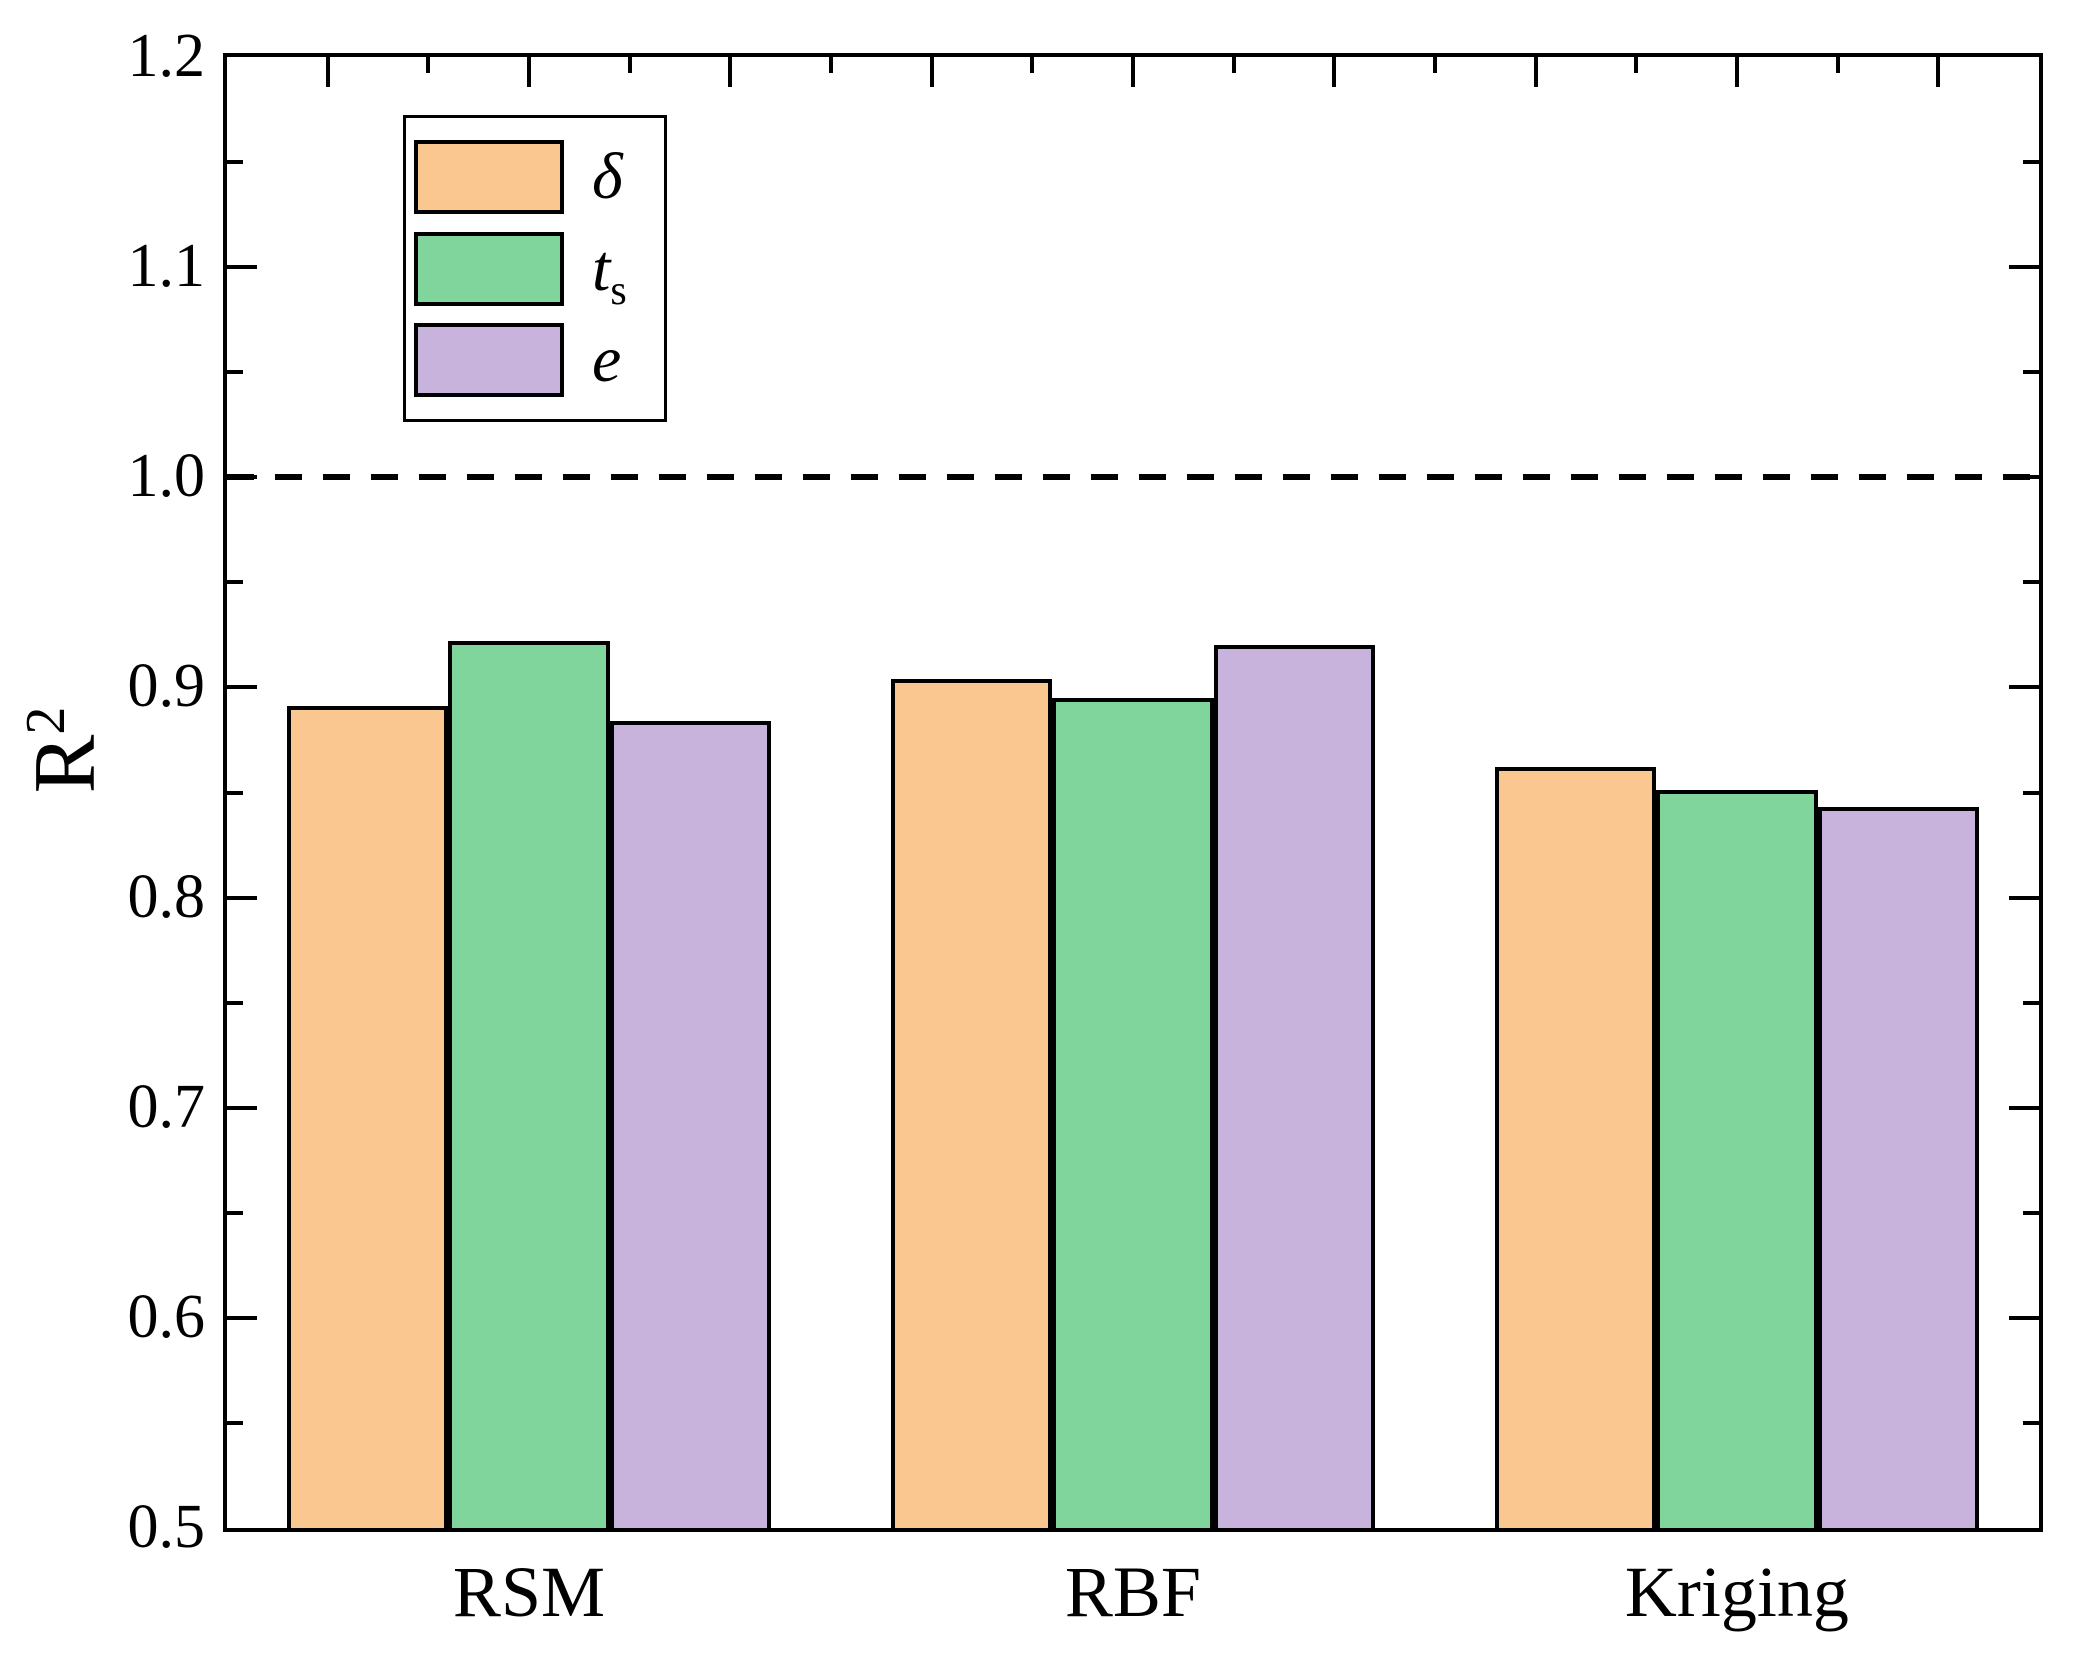 This screenshot has width=2078, height=1654. What do you see at coordinates (529, 1592) in the screenshot?
I see `x-category-label-rsm: RSM` at bounding box center [529, 1592].